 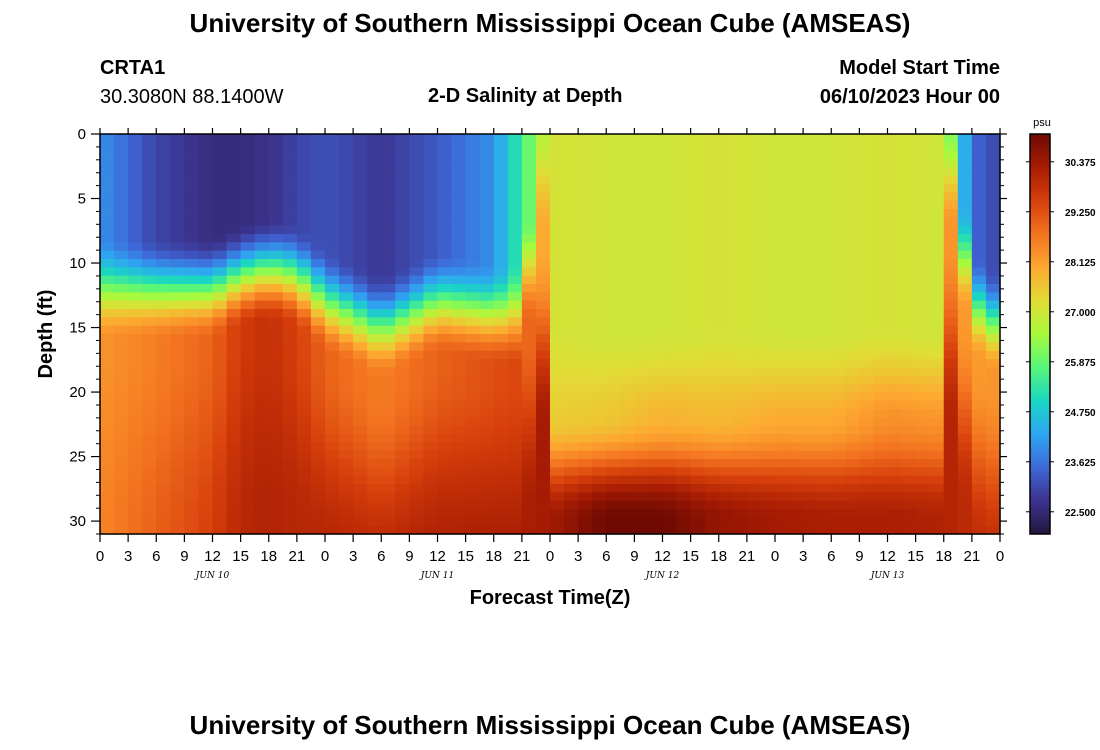 I want to click on x-tick-label: 18, so click(x=268, y=556).